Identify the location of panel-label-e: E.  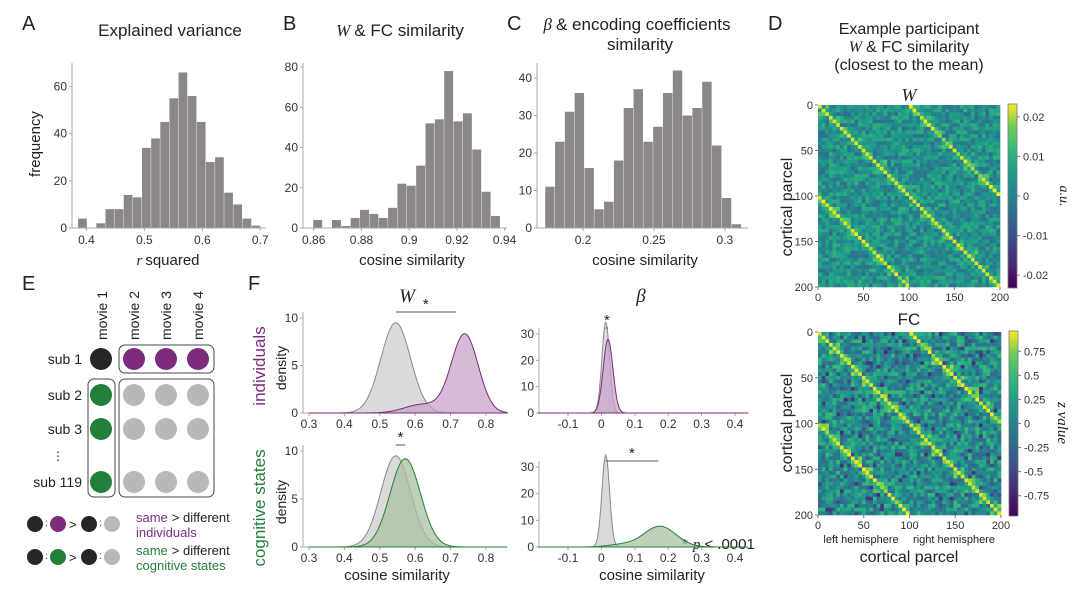
(28, 284).